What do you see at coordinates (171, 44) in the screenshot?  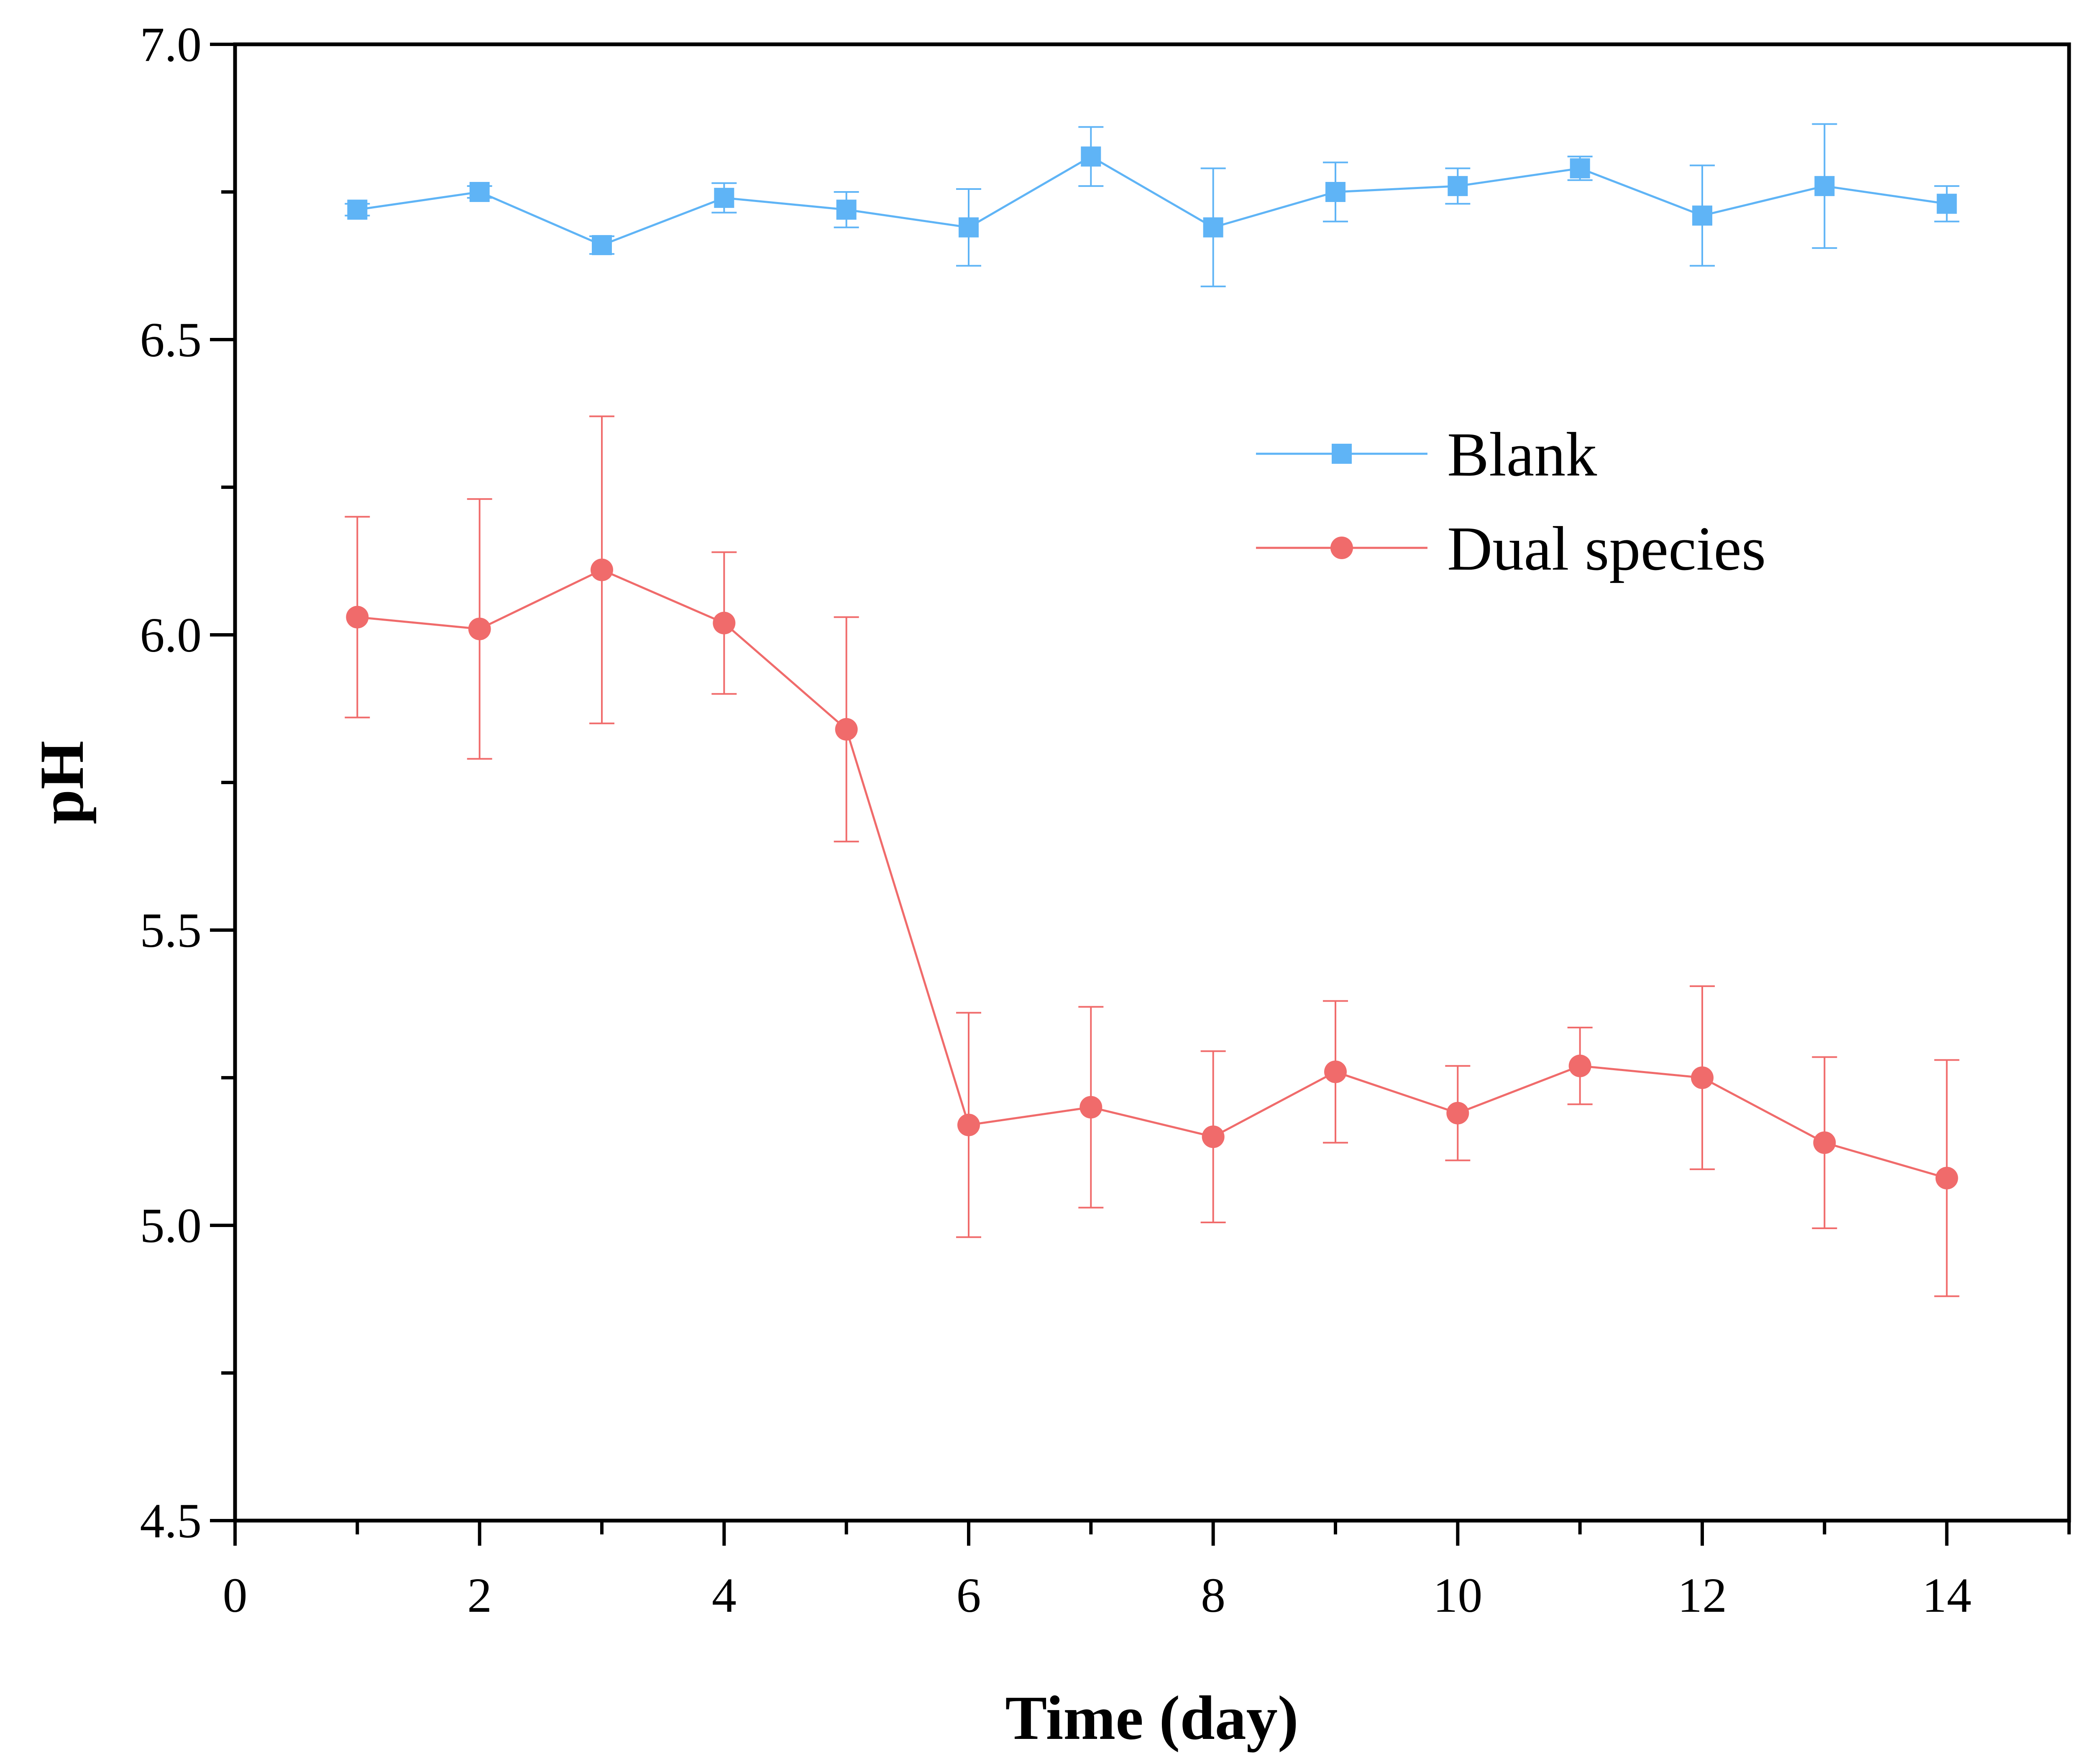 I see `y-tick-label: 7.0` at bounding box center [171, 44].